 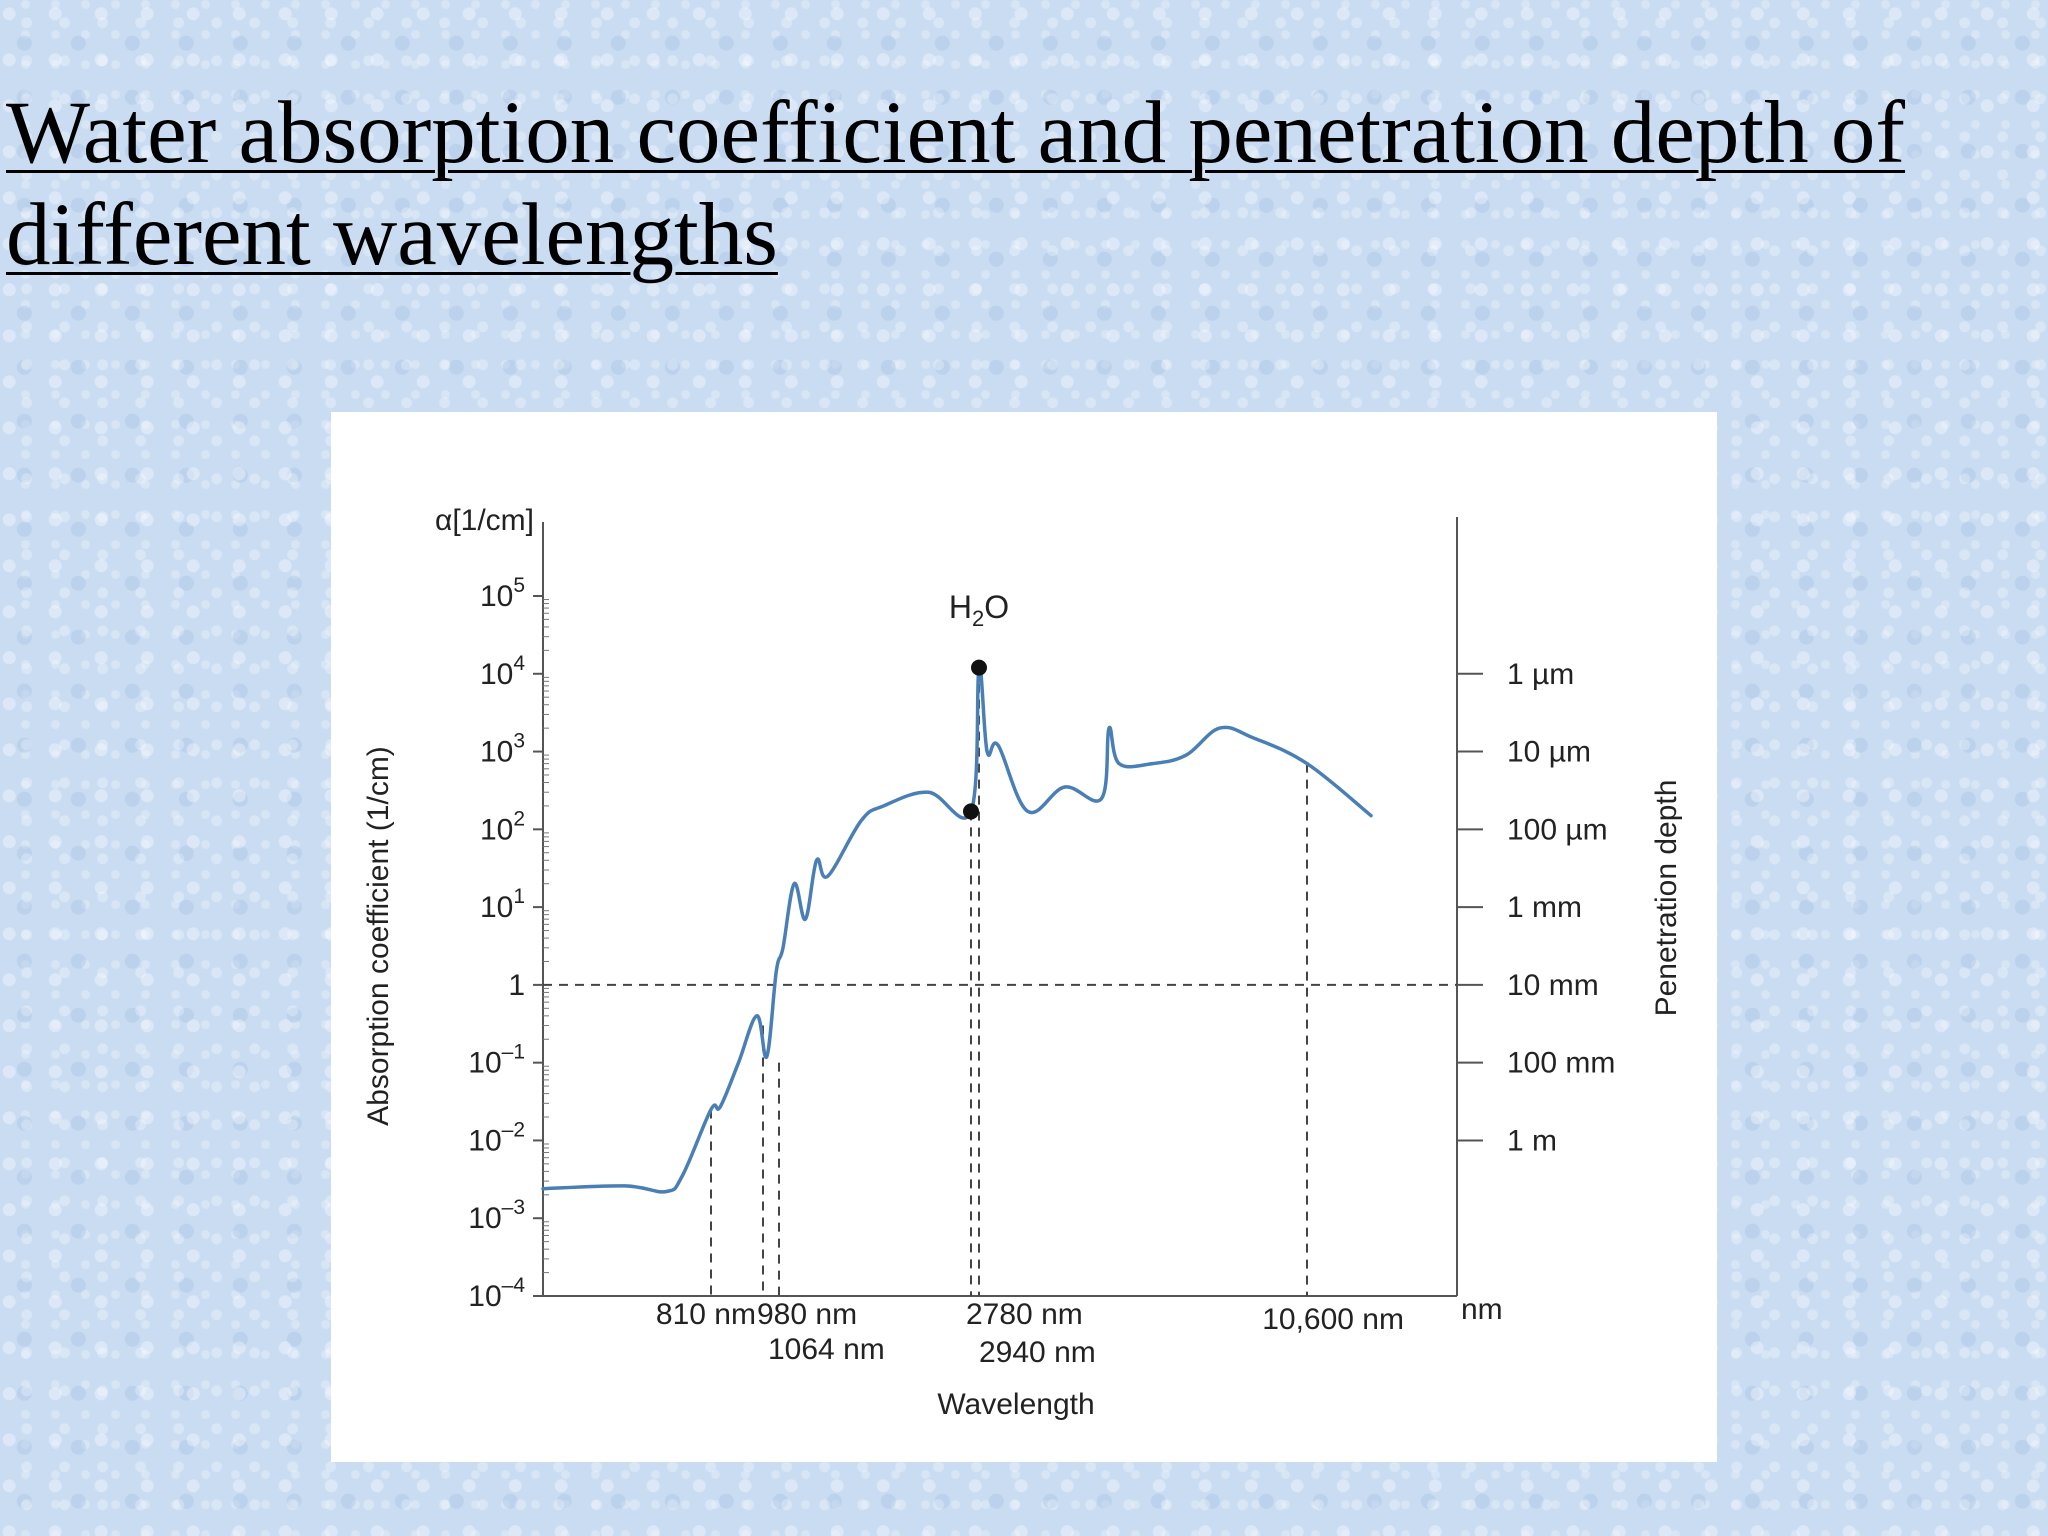 I want to click on x-marker-label: 1064 nm, so click(x=826, y=1349).